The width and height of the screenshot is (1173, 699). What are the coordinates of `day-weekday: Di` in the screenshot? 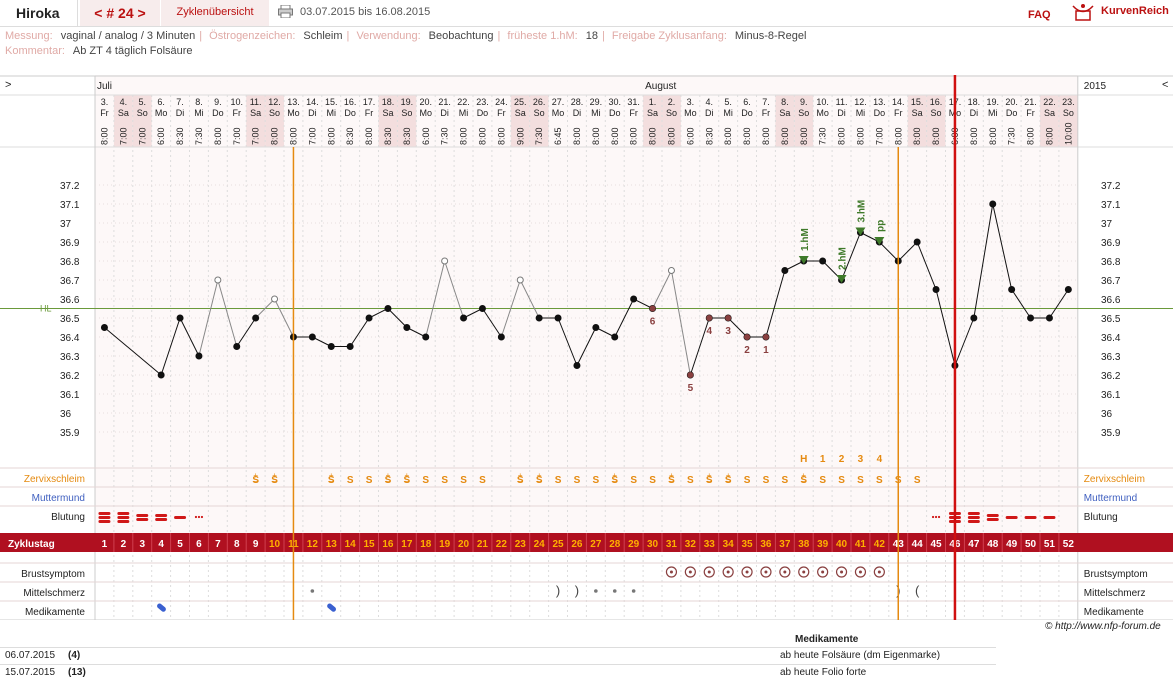 It's located at (709, 113).